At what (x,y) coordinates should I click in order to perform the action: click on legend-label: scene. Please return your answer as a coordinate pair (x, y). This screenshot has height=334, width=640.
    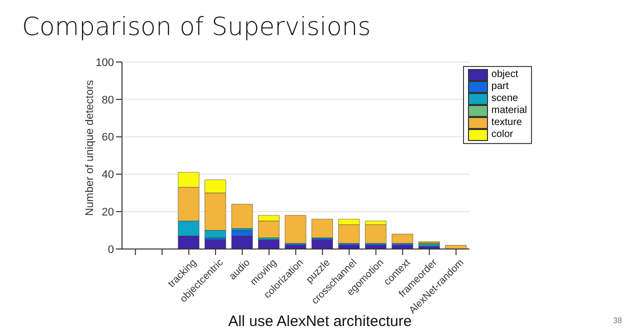
    Looking at the image, I should click on (504, 99).